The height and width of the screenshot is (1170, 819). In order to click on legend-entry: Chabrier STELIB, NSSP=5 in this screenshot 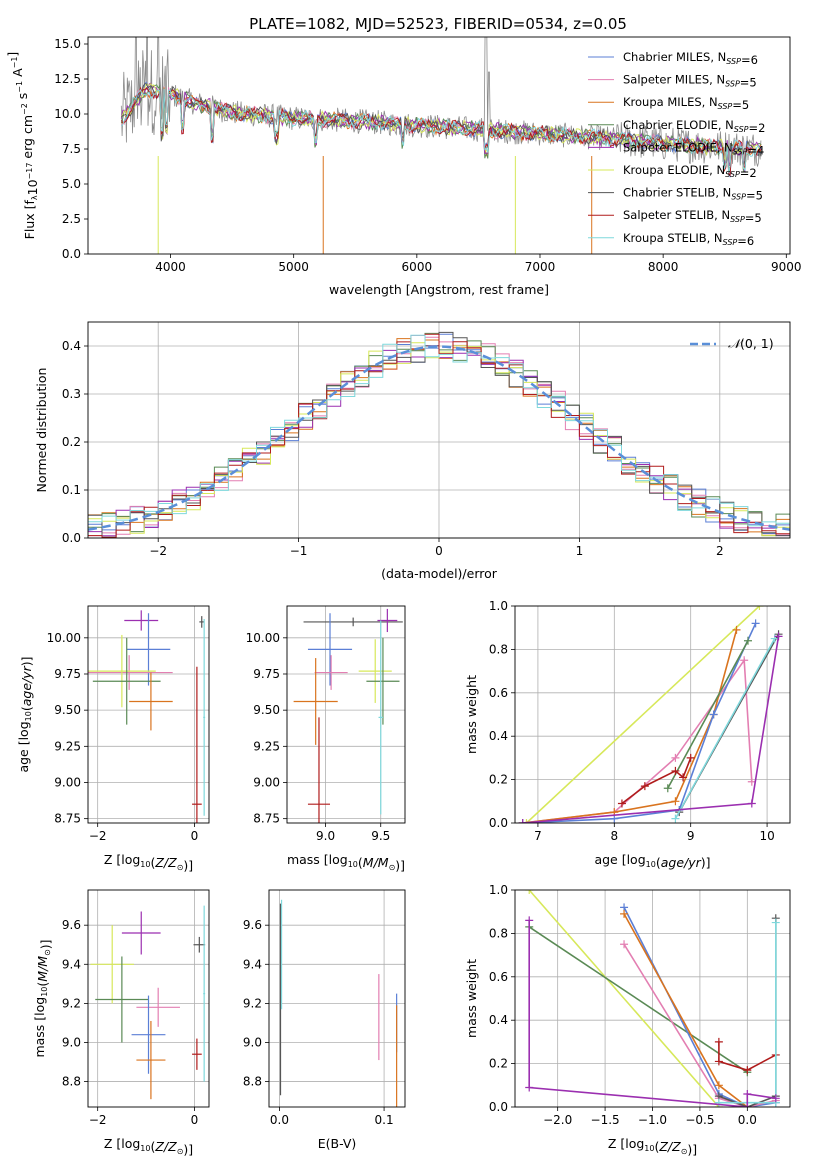, I will do `click(693, 194)`.